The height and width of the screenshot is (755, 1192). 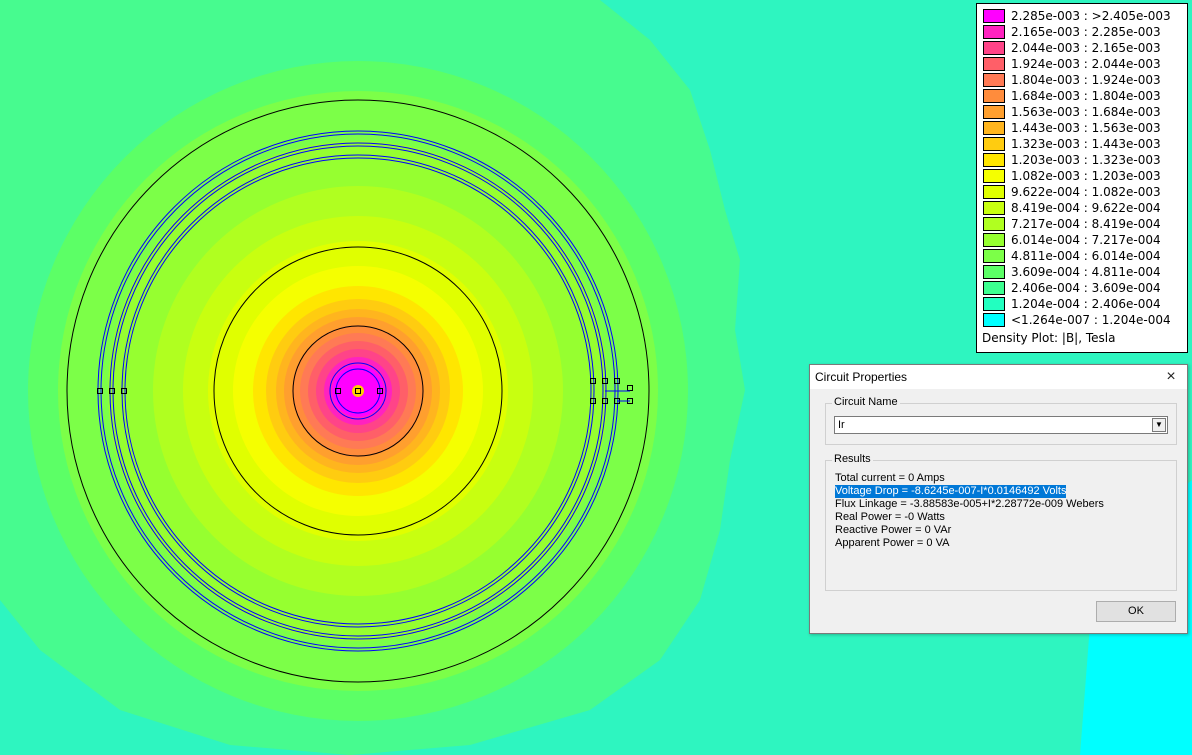 I want to click on middle-boundary-circle, so click(x=358, y=391).